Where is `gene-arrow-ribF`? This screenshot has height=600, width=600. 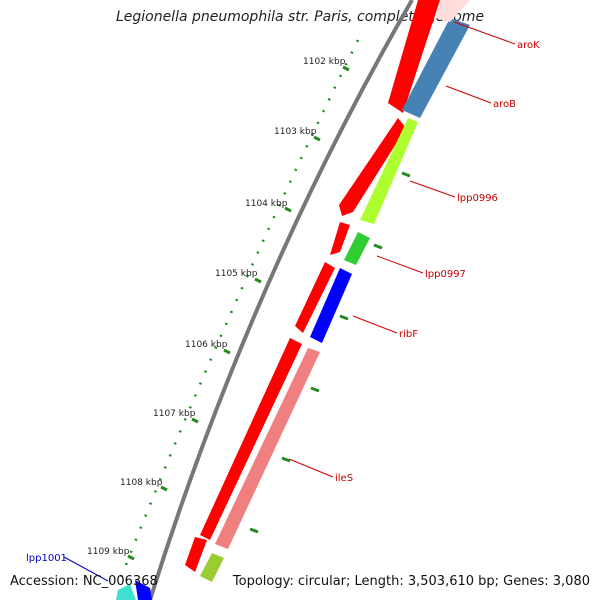 gene-arrow-ribF is located at coordinates (331, 305).